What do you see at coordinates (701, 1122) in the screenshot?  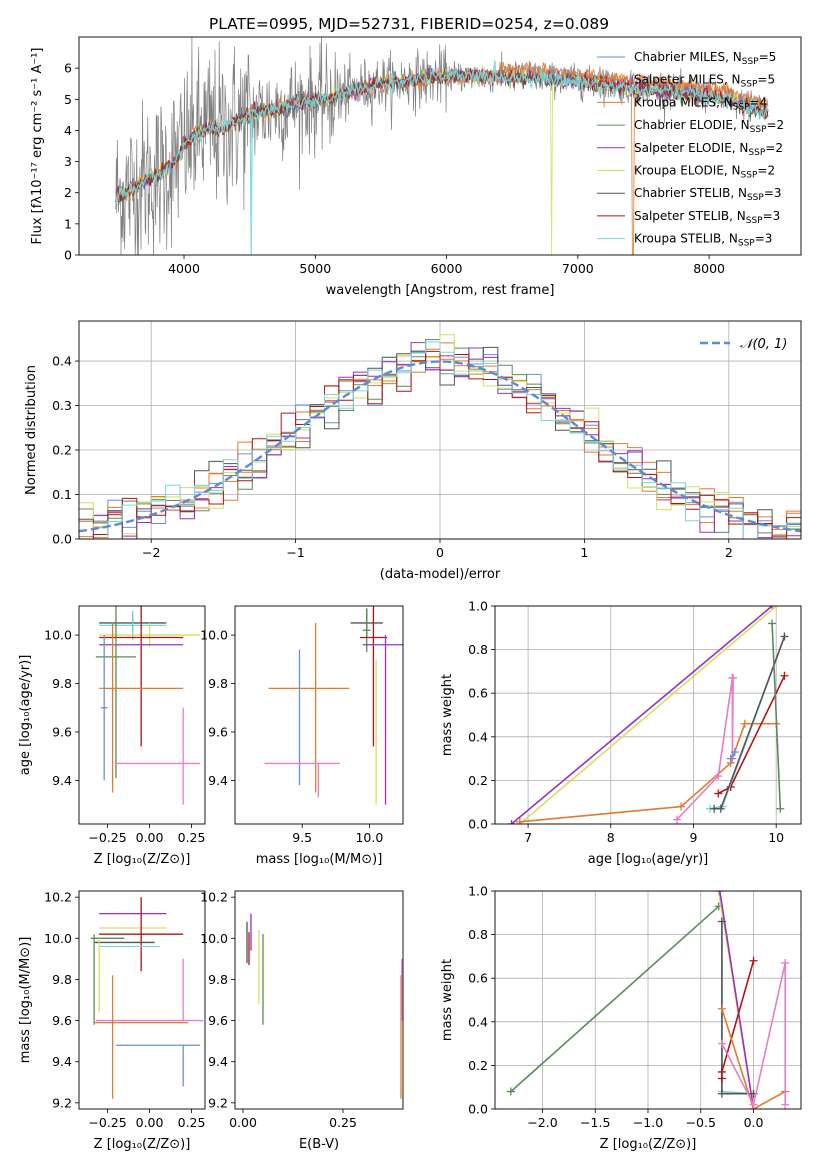 I see `x-tick-label: −0.5` at bounding box center [701, 1122].